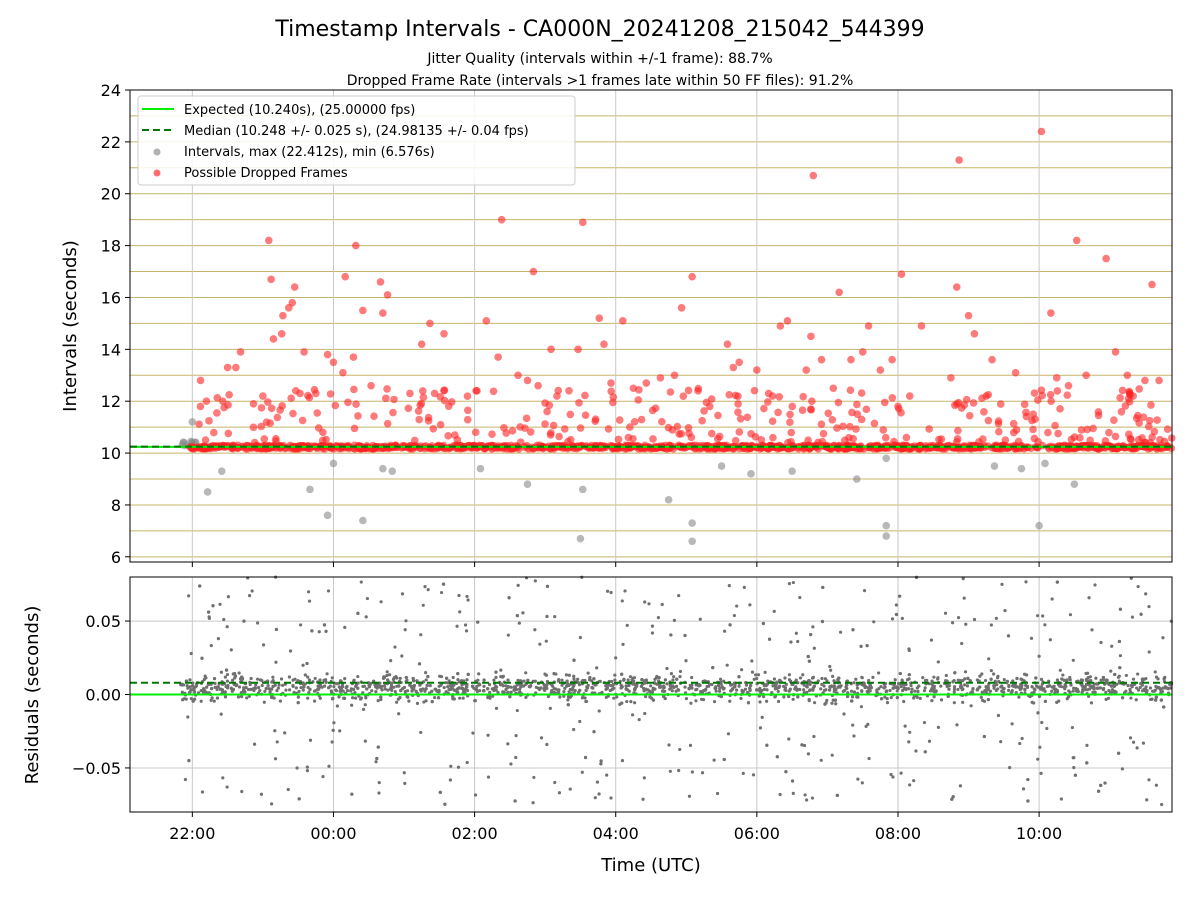 The width and height of the screenshot is (1200, 900). What do you see at coordinates (266, 173) in the screenshot?
I see `legend-dropped-label: Possible Dropped Frames` at bounding box center [266, 173].